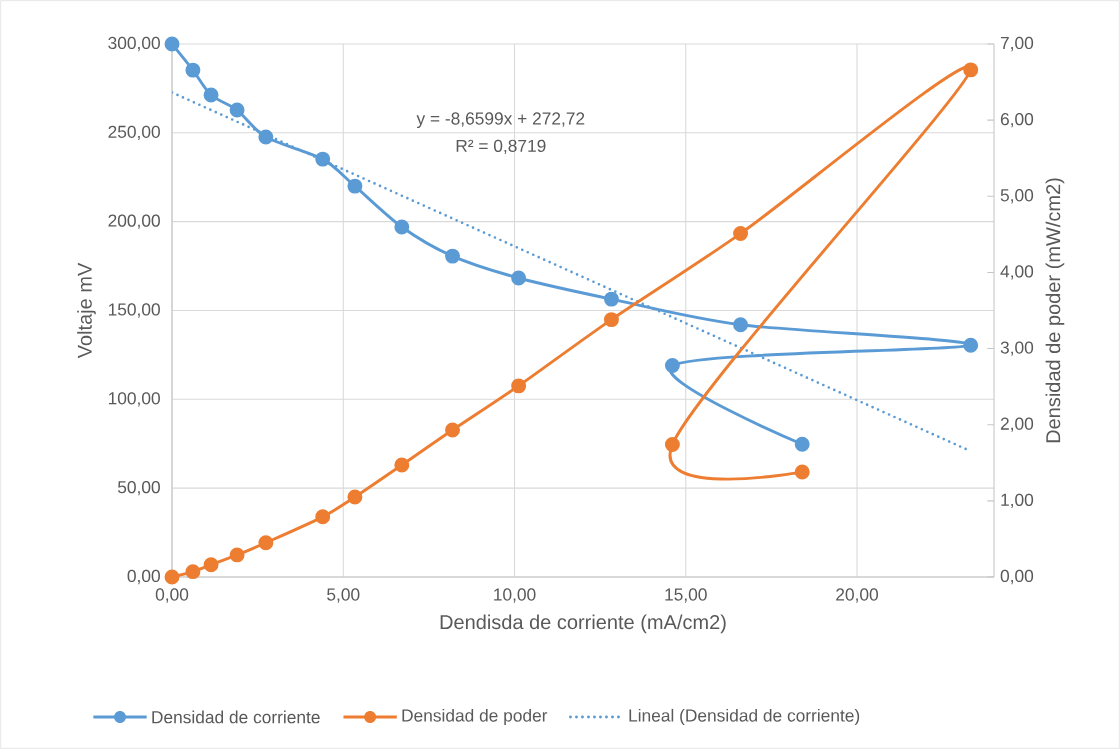  I want to click on y-tick-label: 250,00, so click(134, 132).